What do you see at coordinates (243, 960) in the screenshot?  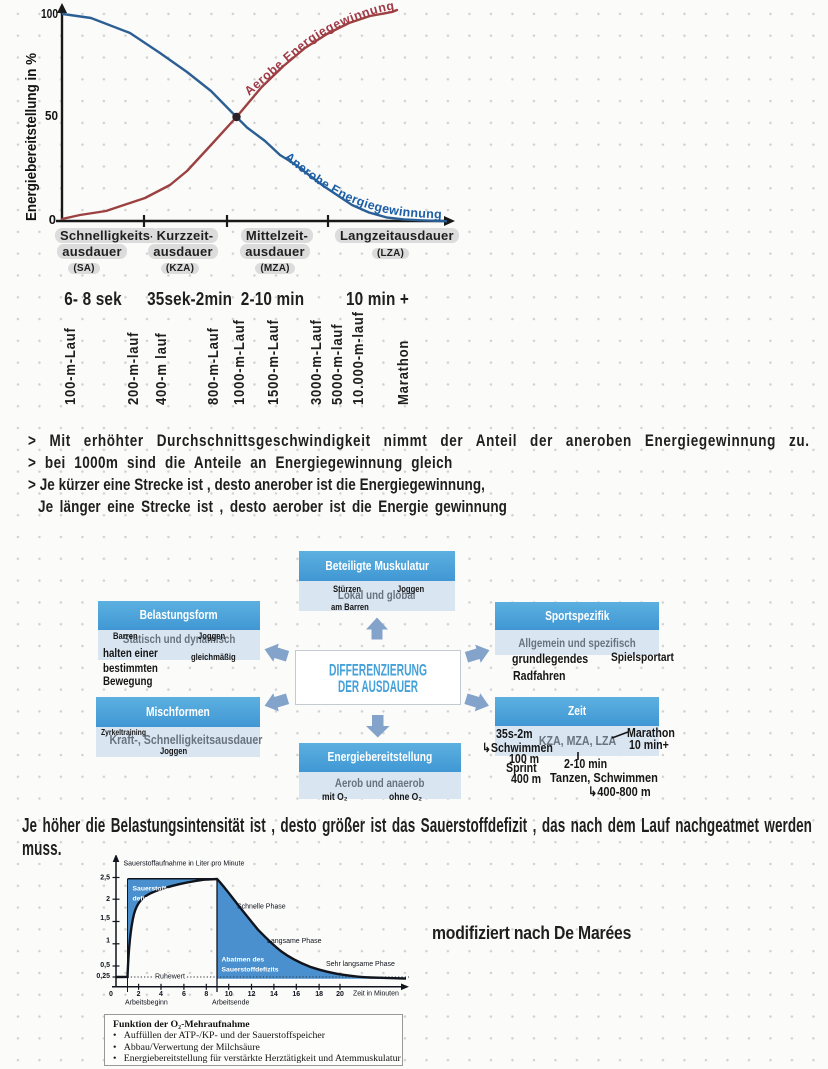 I see `svg-text: Abatmen des` at bounding box center [243, 960].